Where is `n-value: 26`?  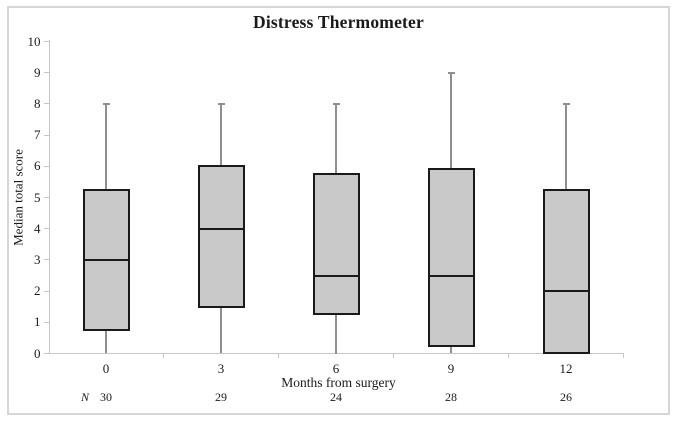
n-value: 26 is located at coordinates (566, 397).